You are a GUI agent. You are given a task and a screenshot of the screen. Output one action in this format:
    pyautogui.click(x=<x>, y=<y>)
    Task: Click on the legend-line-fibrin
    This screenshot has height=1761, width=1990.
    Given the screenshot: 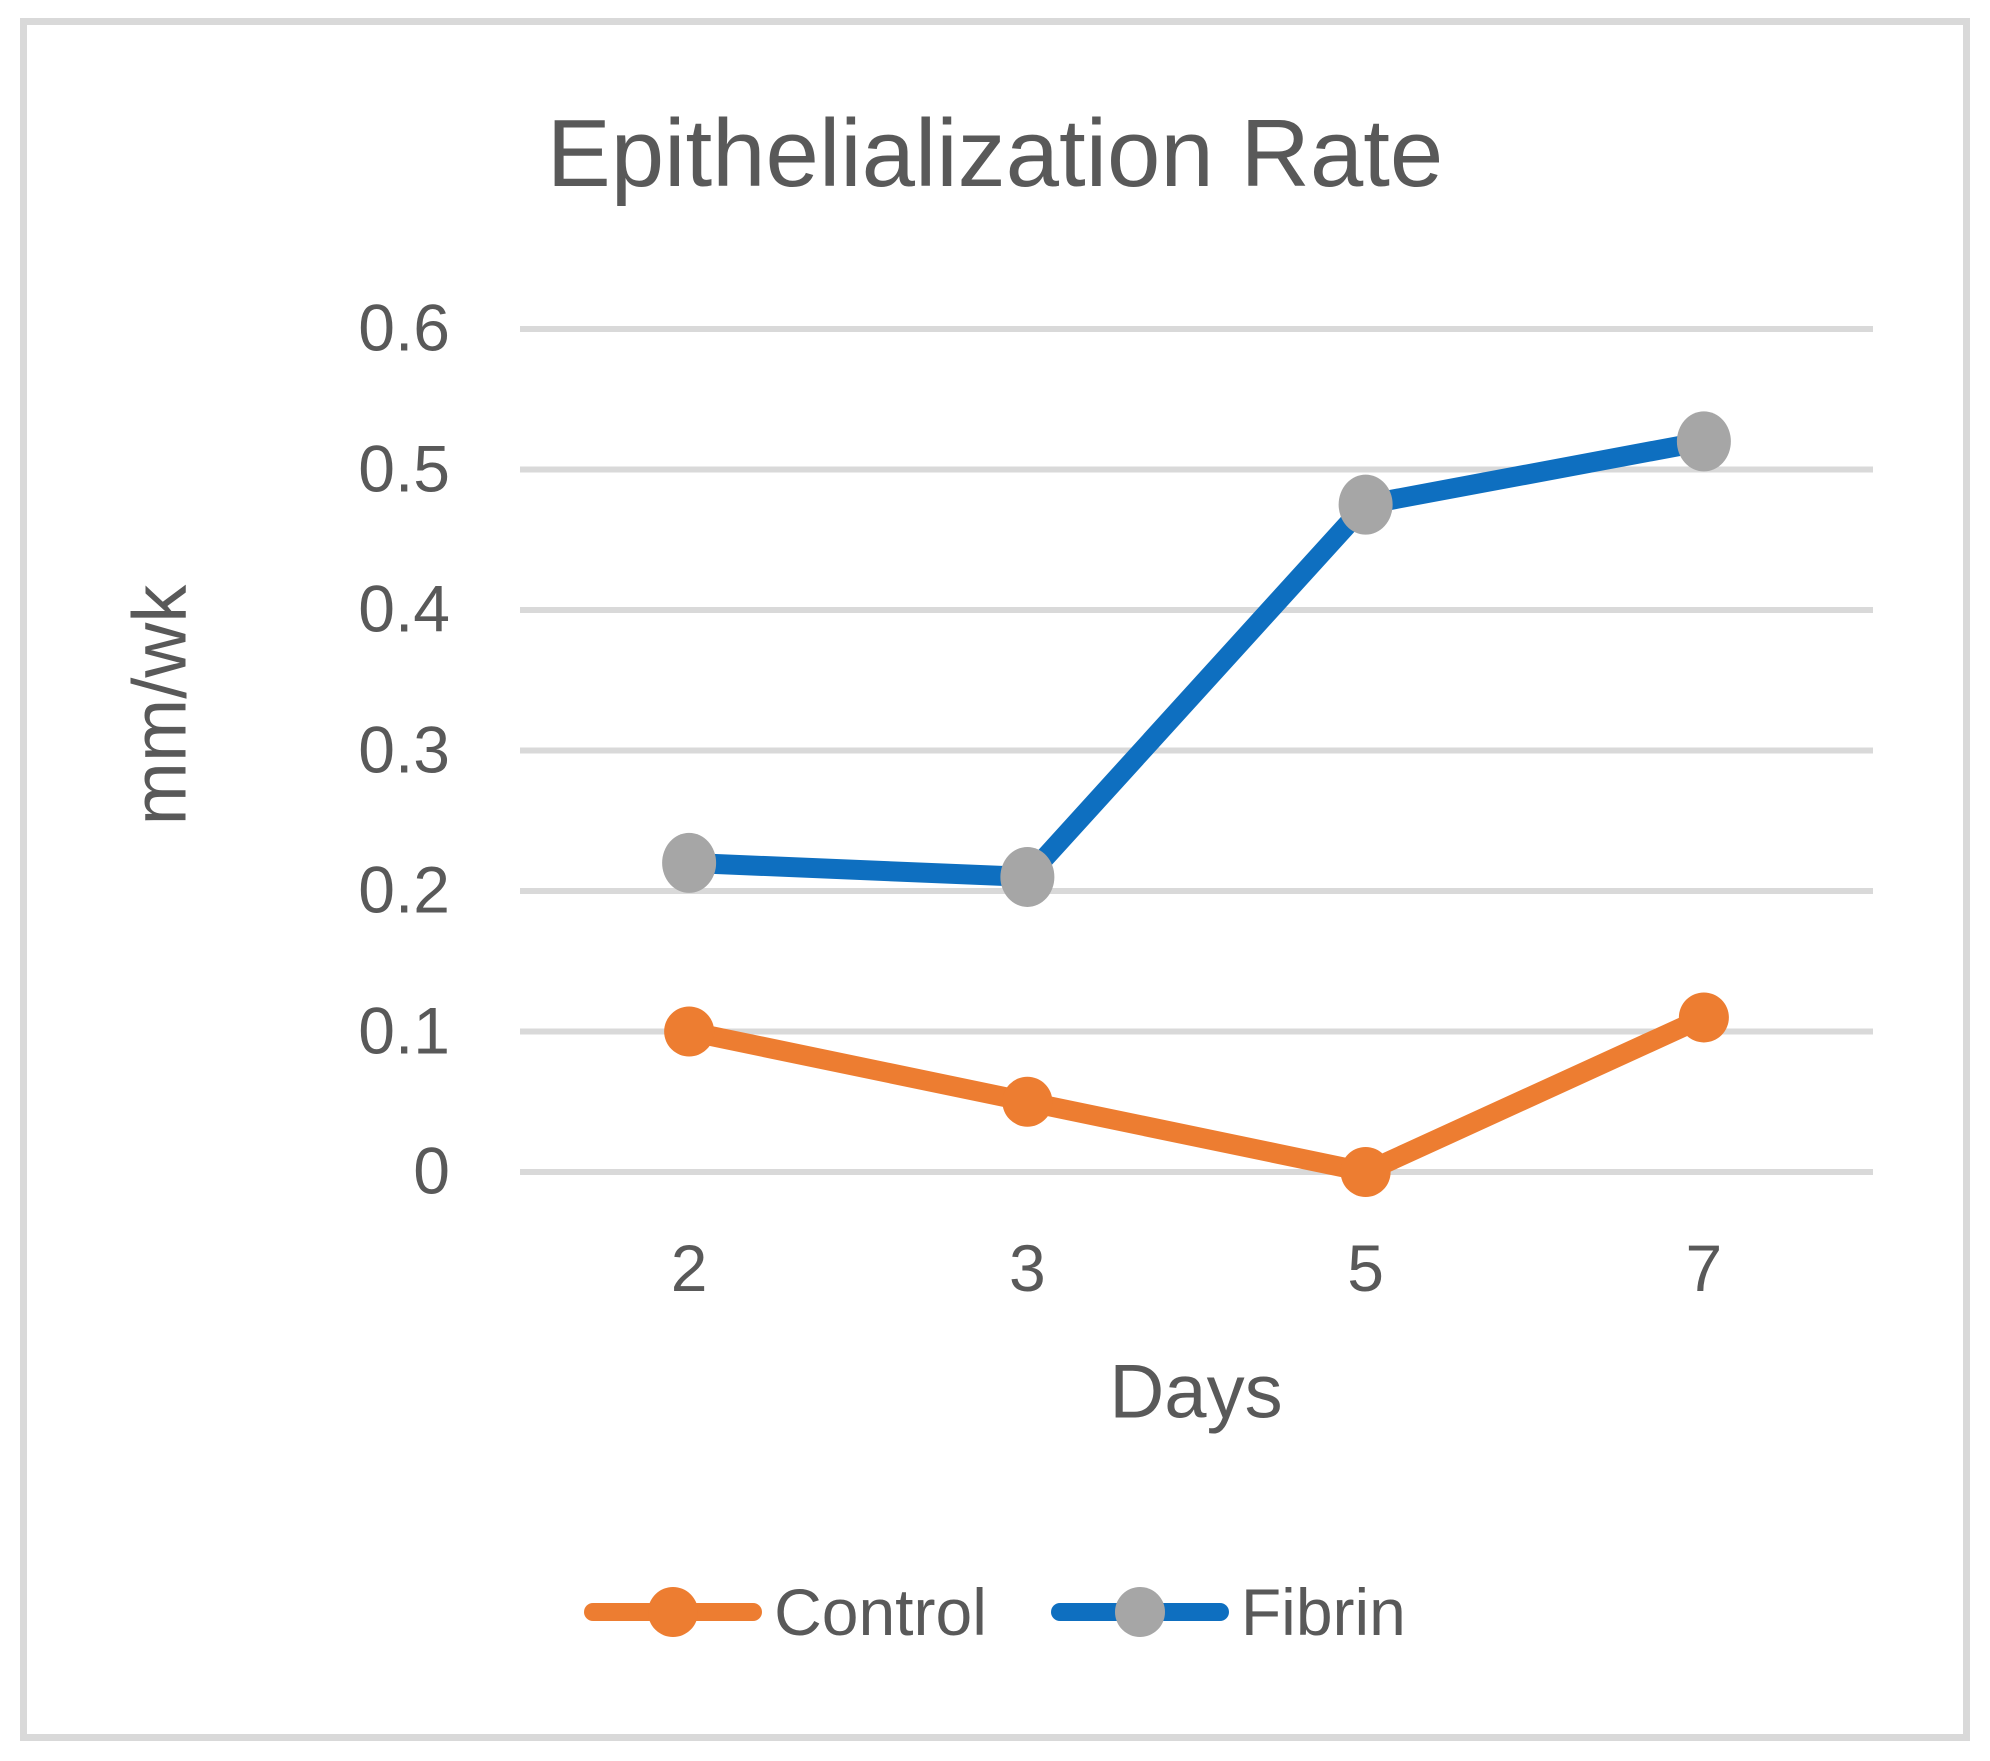 What is the action you would take?
    pyautogui.click(x=1139, y=1612)
    